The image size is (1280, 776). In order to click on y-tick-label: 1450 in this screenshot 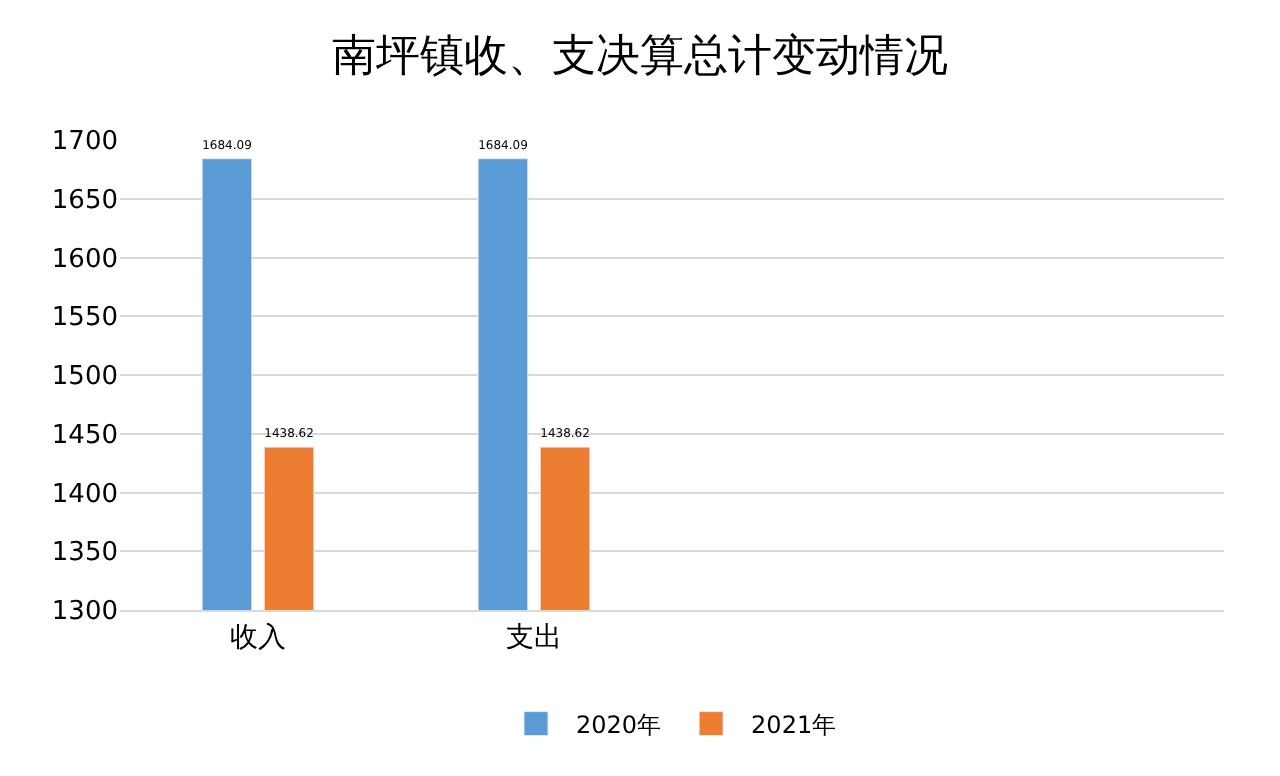, I will do `click(84, 435)`.